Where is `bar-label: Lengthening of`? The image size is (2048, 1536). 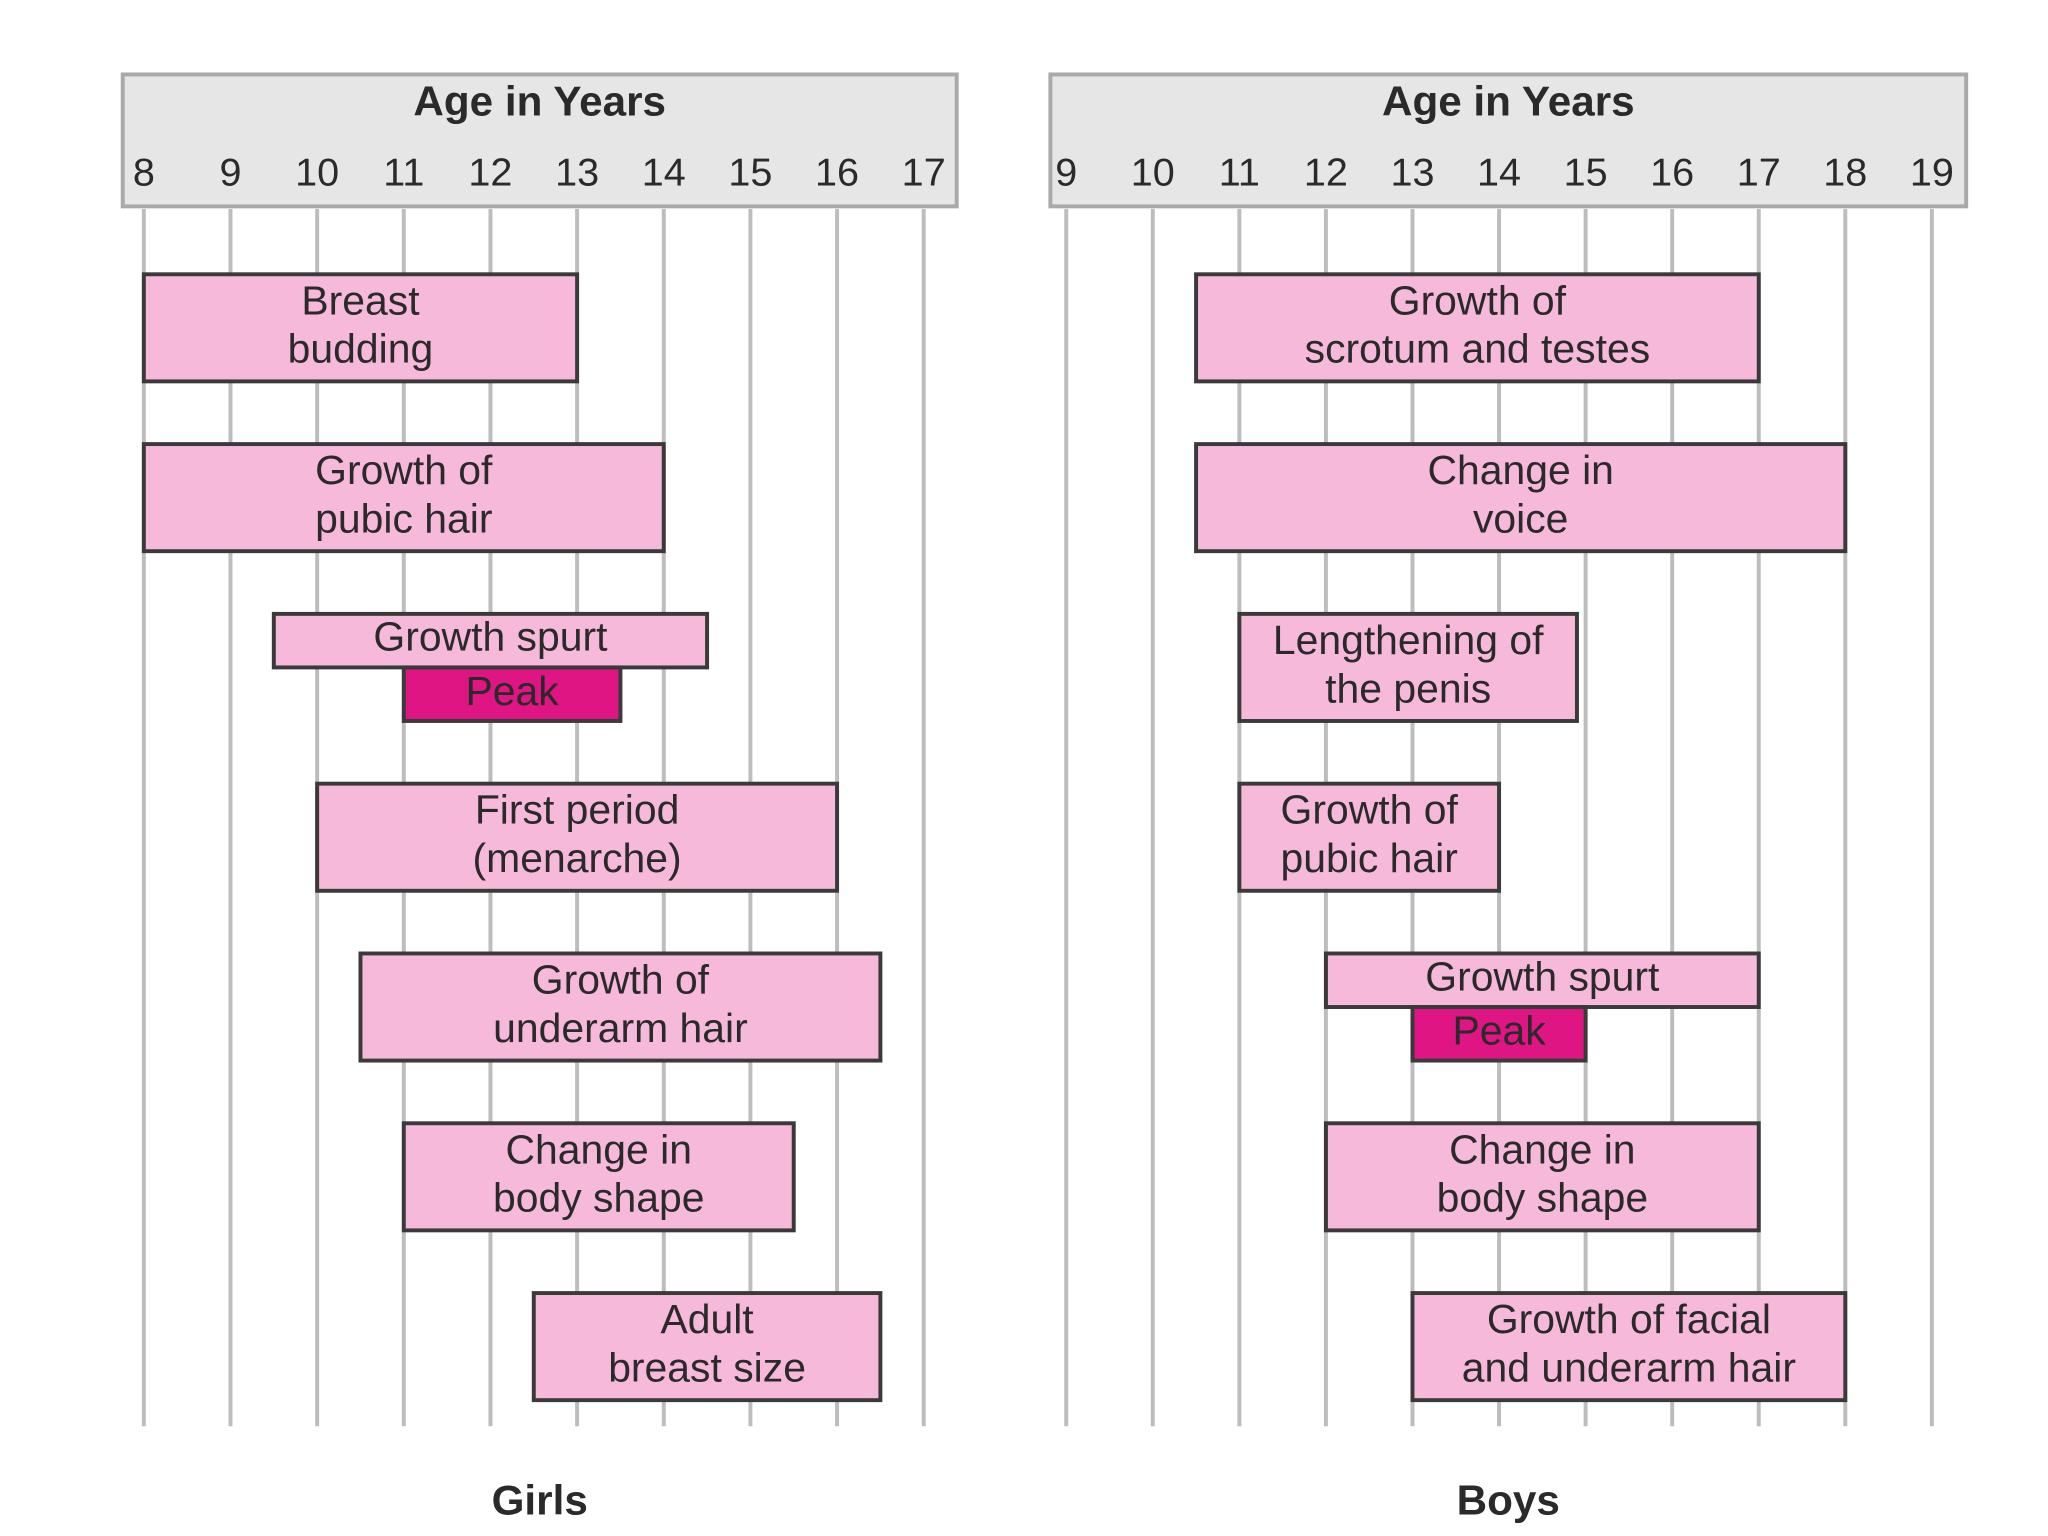
bar-label: Lengthening of is located at coordinates (1408, 640).